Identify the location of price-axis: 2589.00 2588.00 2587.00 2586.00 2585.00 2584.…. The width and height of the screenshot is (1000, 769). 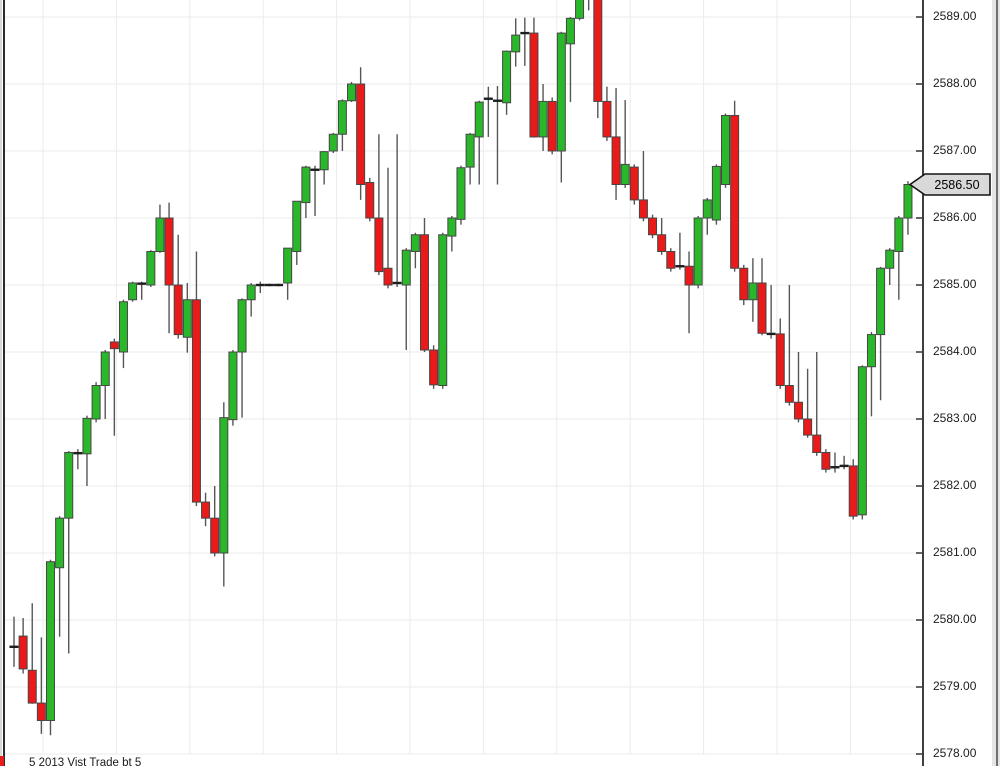
(958, 383).